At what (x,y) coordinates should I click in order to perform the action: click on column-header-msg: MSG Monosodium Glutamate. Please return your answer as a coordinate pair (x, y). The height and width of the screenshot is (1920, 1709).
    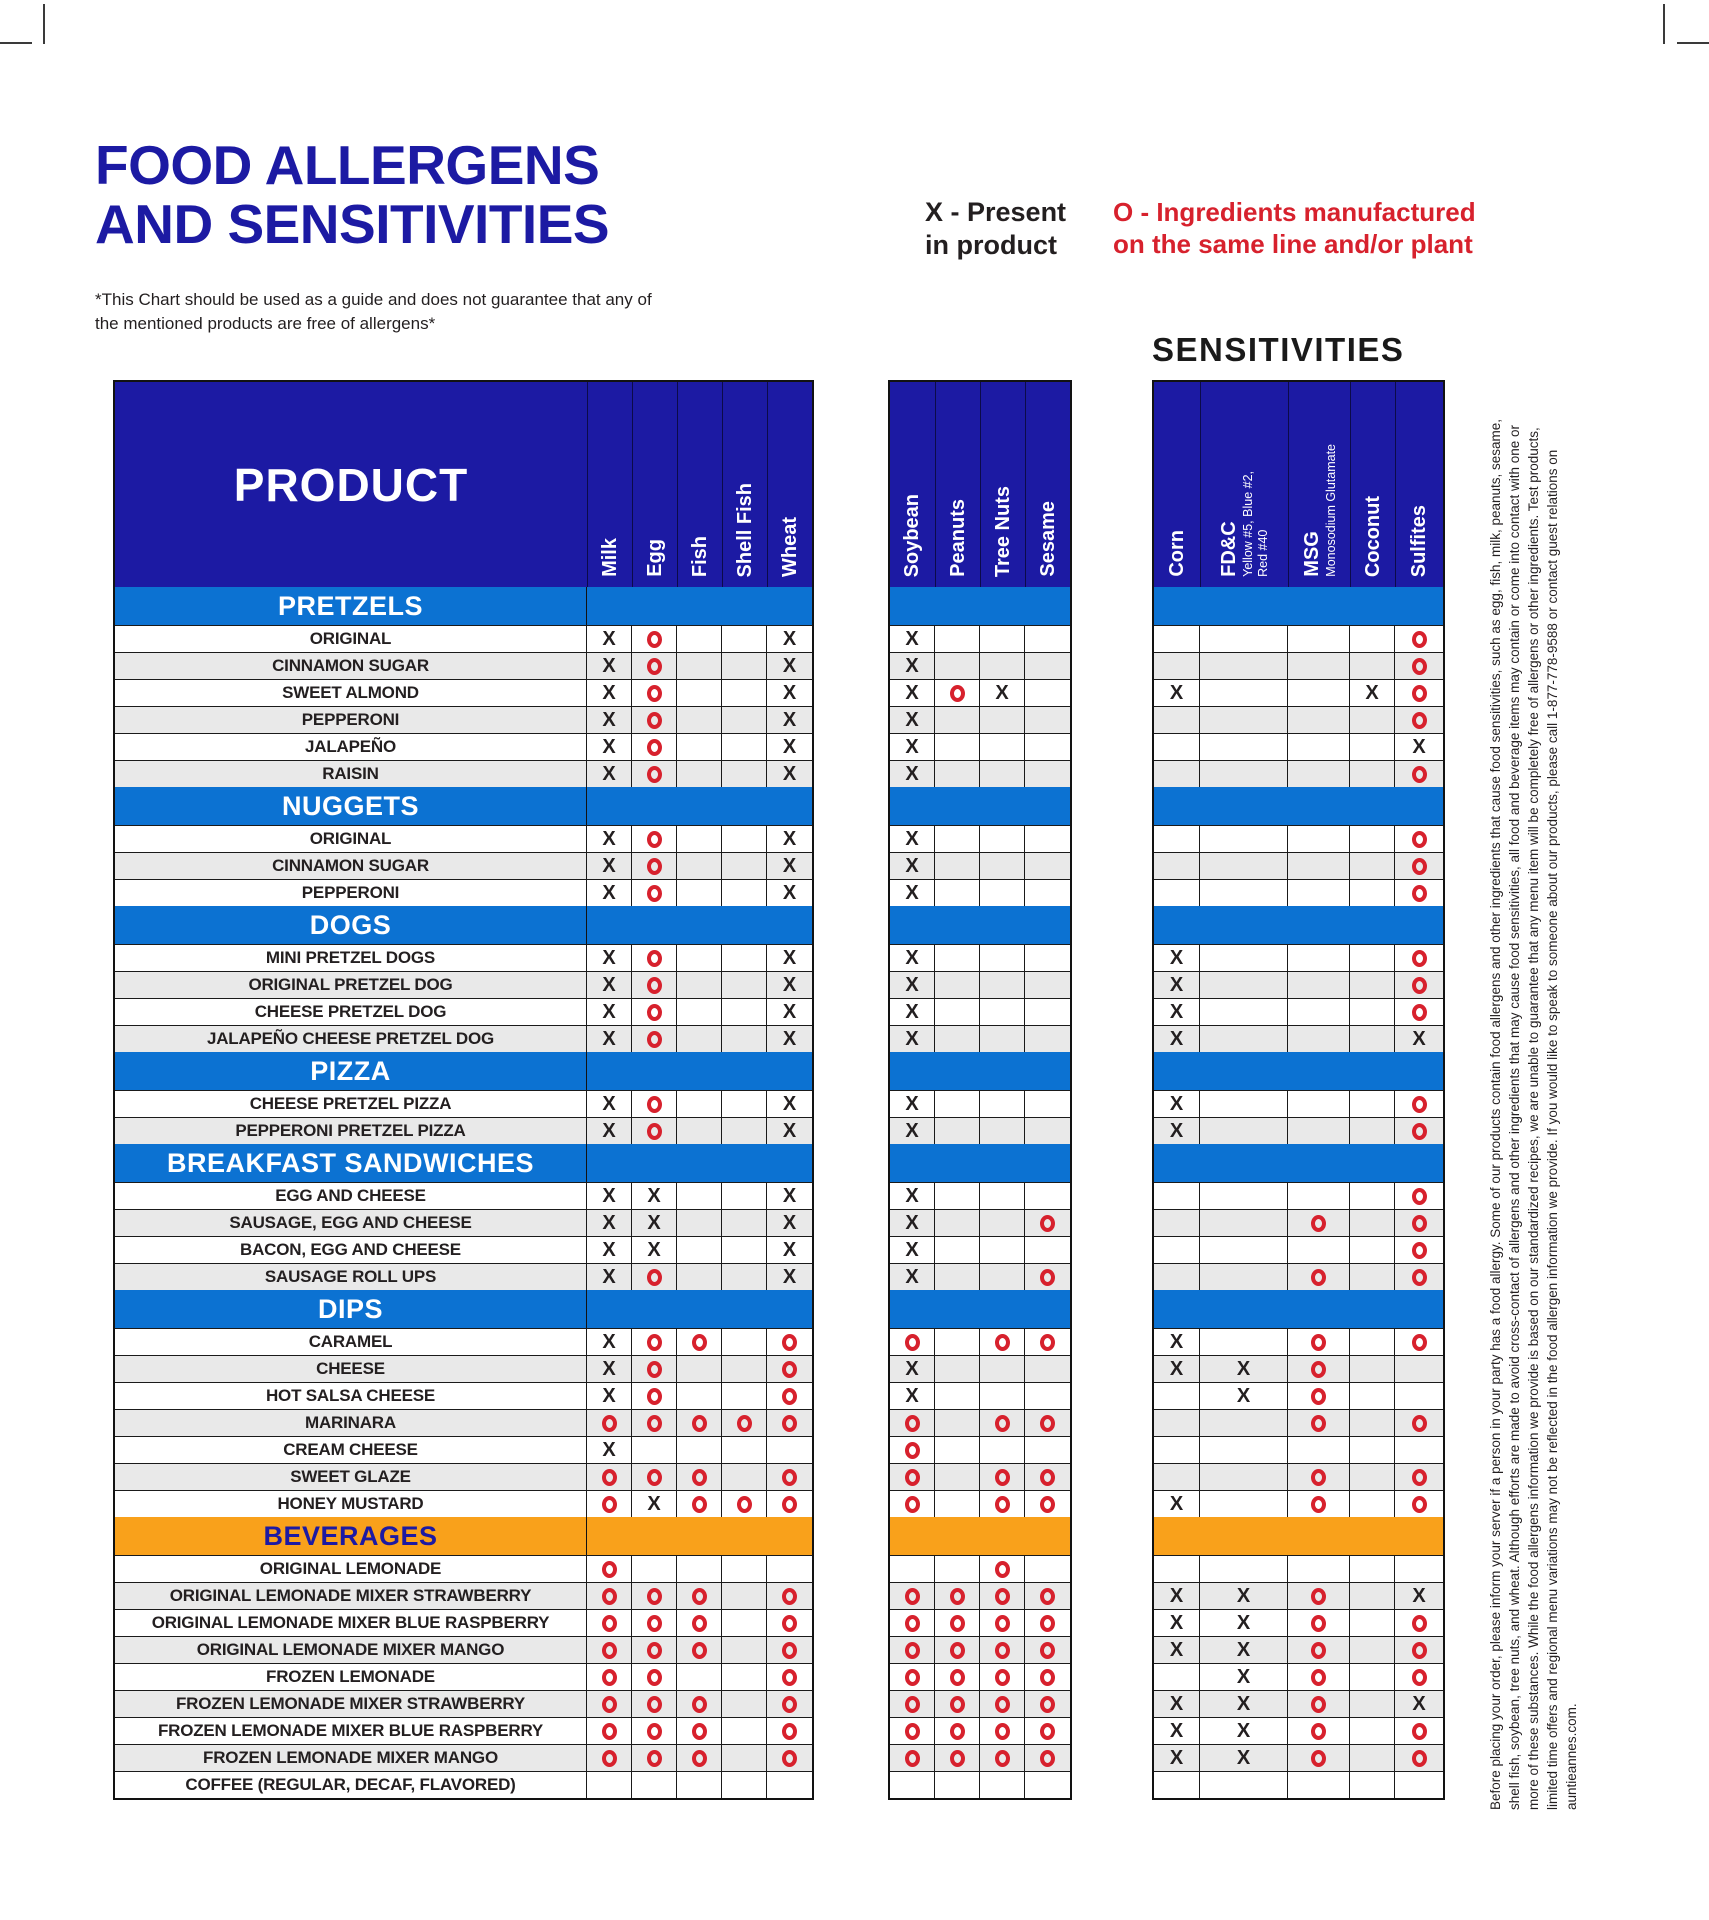
    Looking at the image, I should click on (1319, 484).